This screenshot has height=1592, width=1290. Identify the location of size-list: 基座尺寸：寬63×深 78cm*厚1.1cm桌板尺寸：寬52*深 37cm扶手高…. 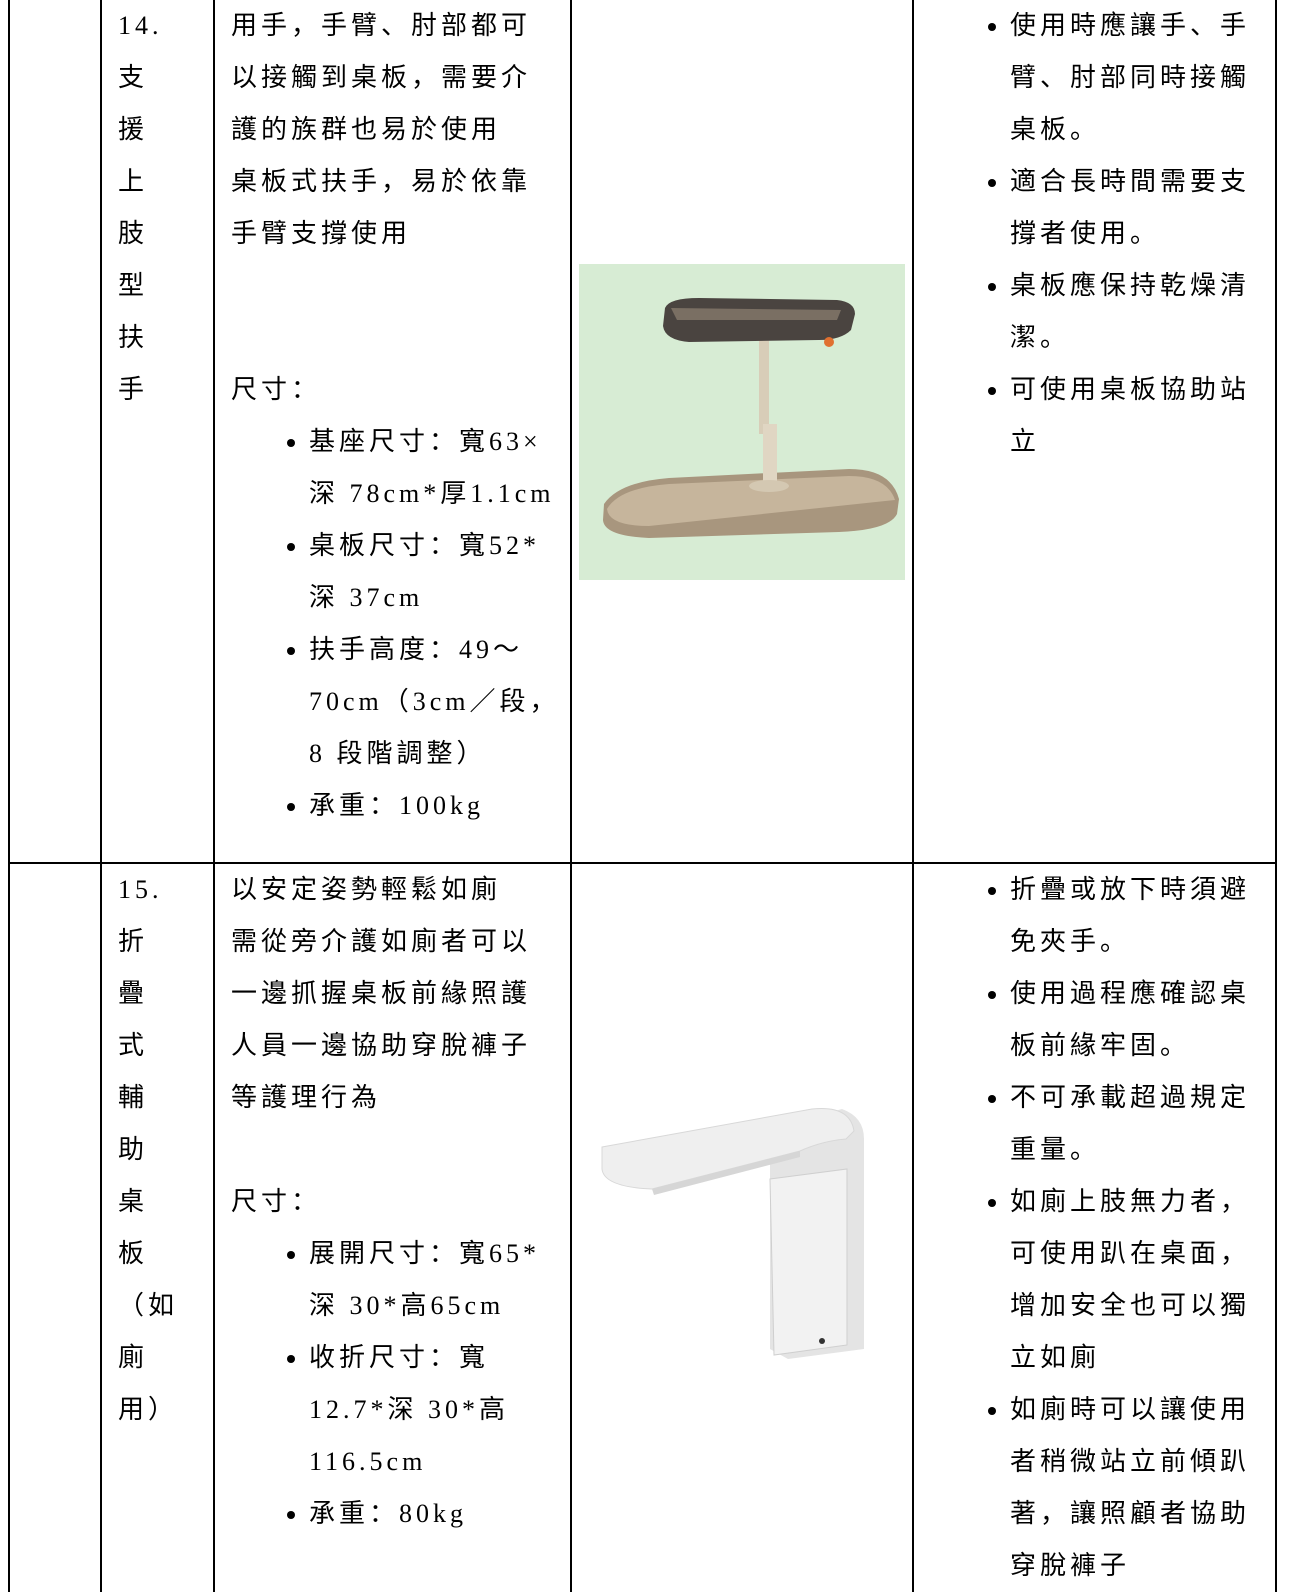
(395, 624).